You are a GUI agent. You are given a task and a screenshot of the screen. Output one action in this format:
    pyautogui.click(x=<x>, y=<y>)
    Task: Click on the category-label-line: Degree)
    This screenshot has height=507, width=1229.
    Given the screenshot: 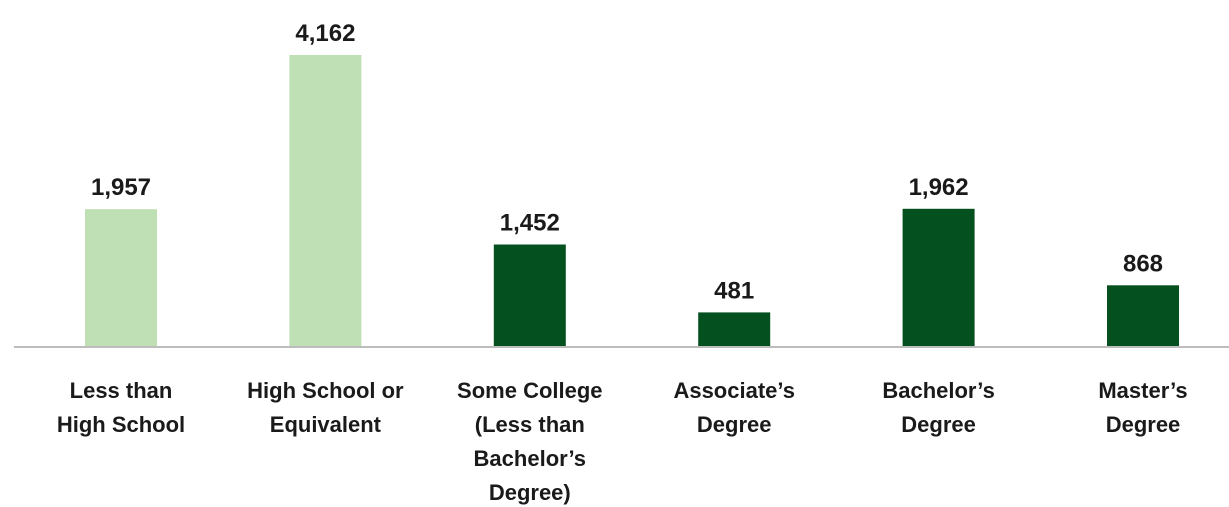 What is the action you would take?
    pyautogui.click(x=530, y=492)
    